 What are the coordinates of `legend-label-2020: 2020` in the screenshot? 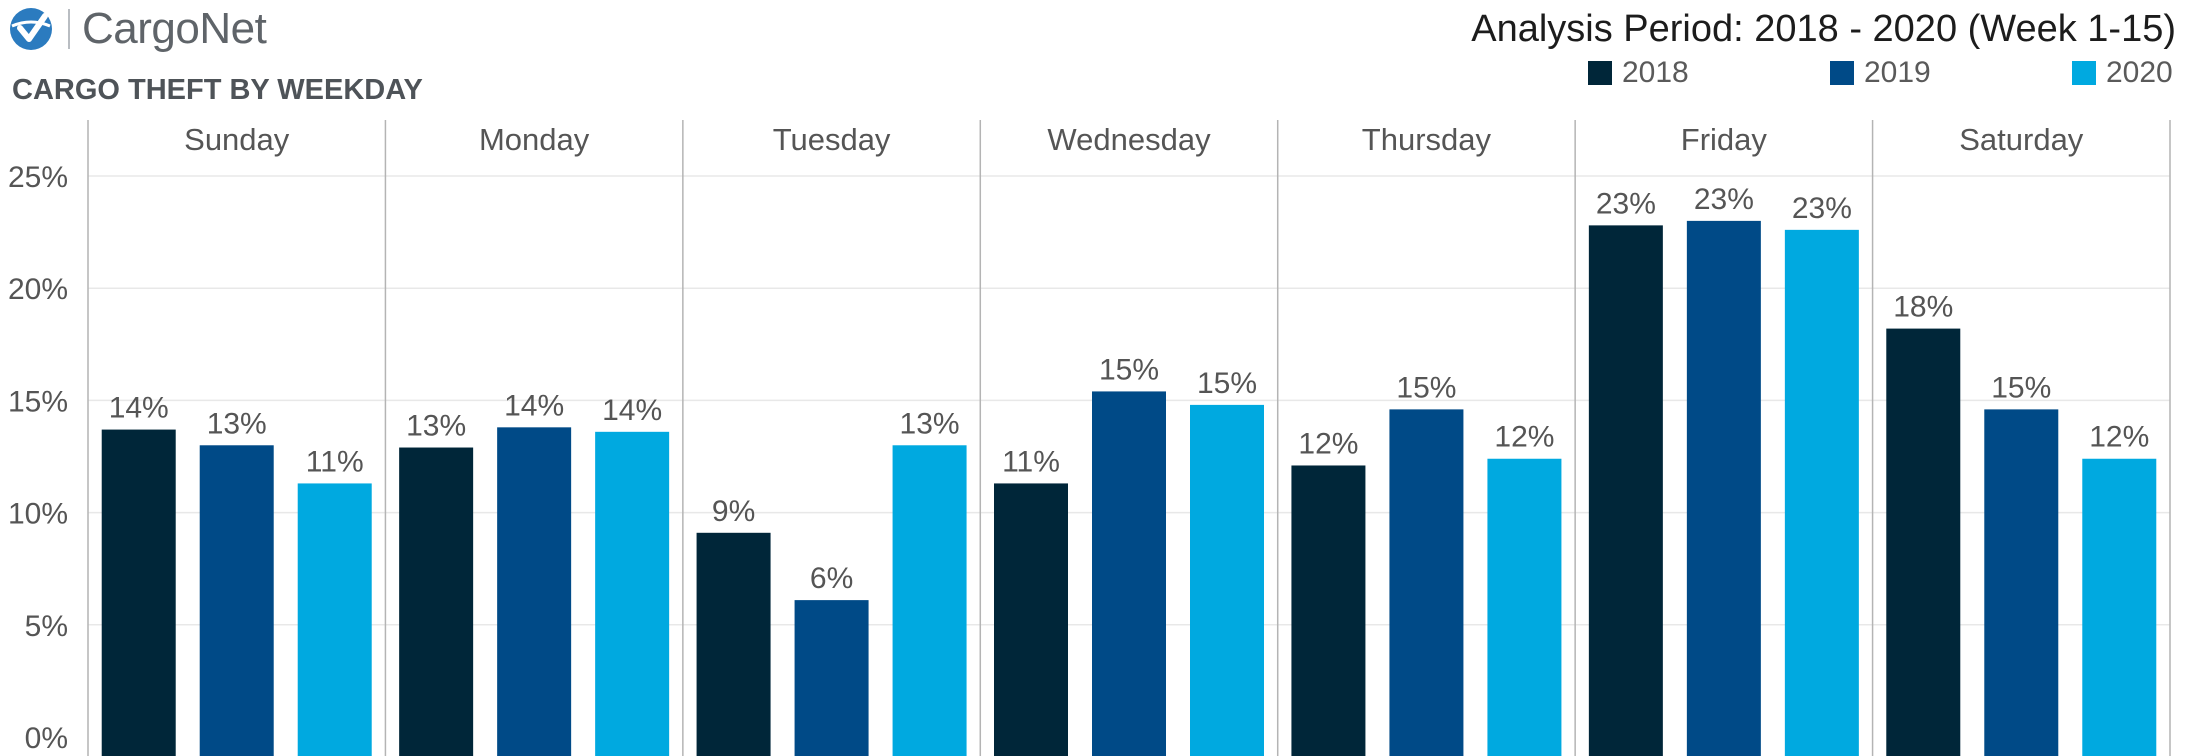 It's located at (2139, 72).